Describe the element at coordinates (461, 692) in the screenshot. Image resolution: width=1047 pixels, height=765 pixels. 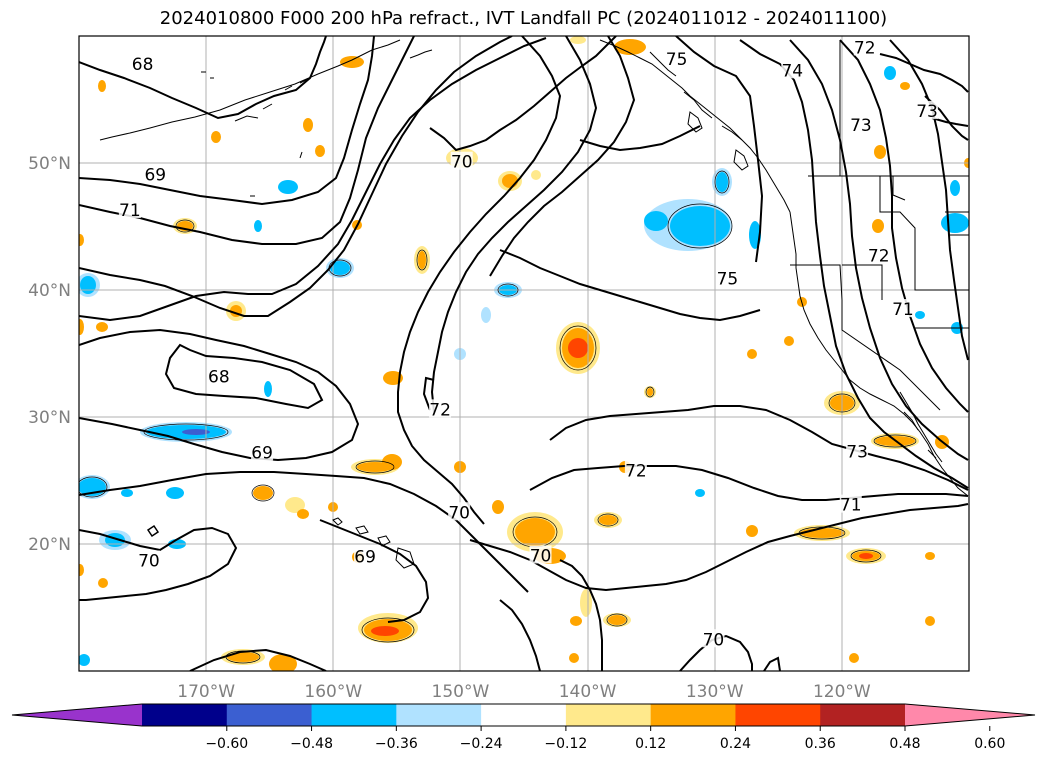
I see `lon-tick-label: 150°W` at that location.